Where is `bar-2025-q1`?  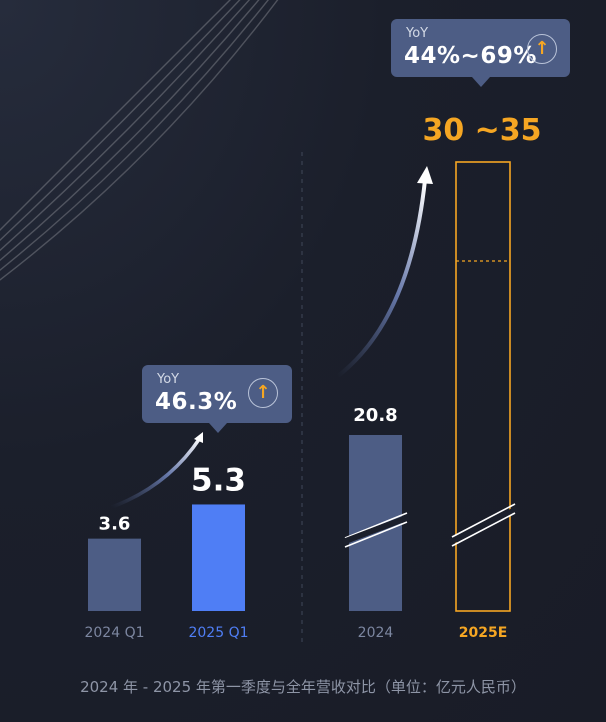
bar-2025-q1 is located at coordinates (218, 557).